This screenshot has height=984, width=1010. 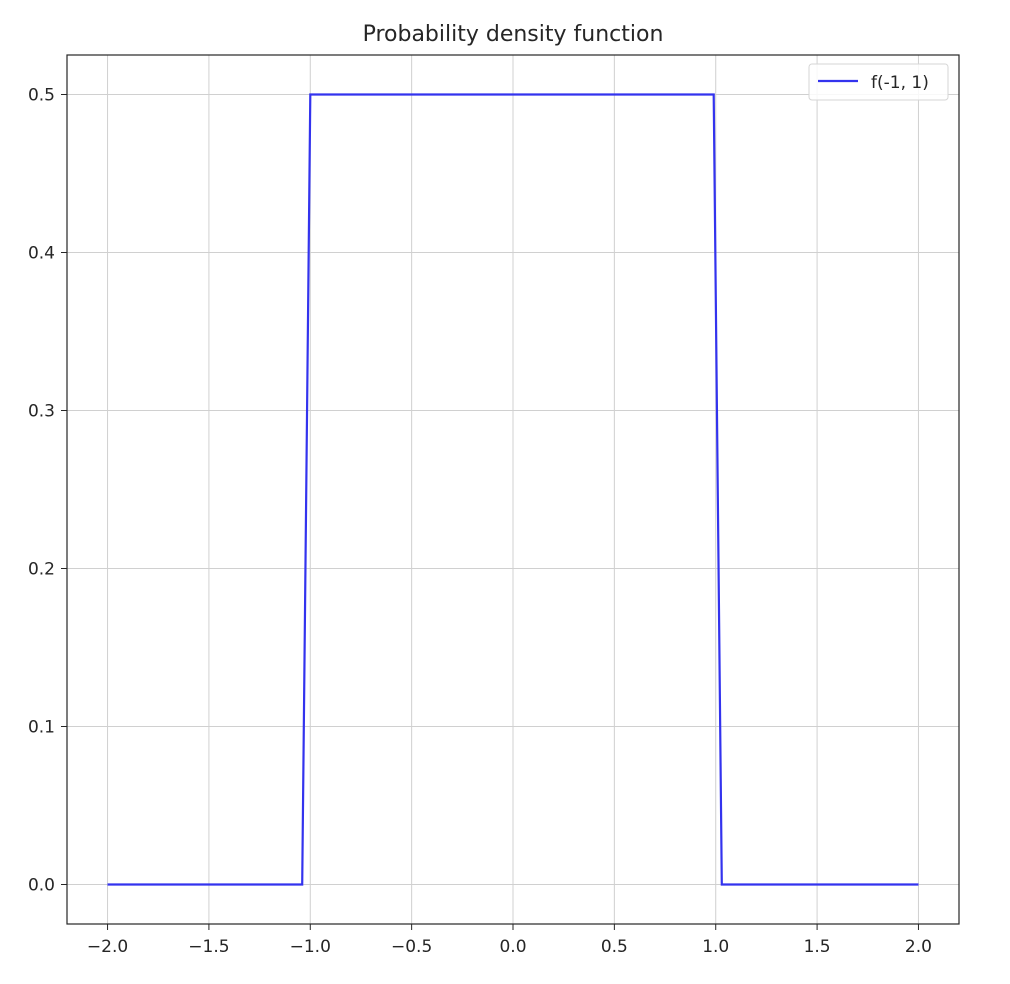 What do you see at coordinates (817, 947) in the screenshot?
I see `x-tick-label: 1.5` at bounding box center [817, 947].